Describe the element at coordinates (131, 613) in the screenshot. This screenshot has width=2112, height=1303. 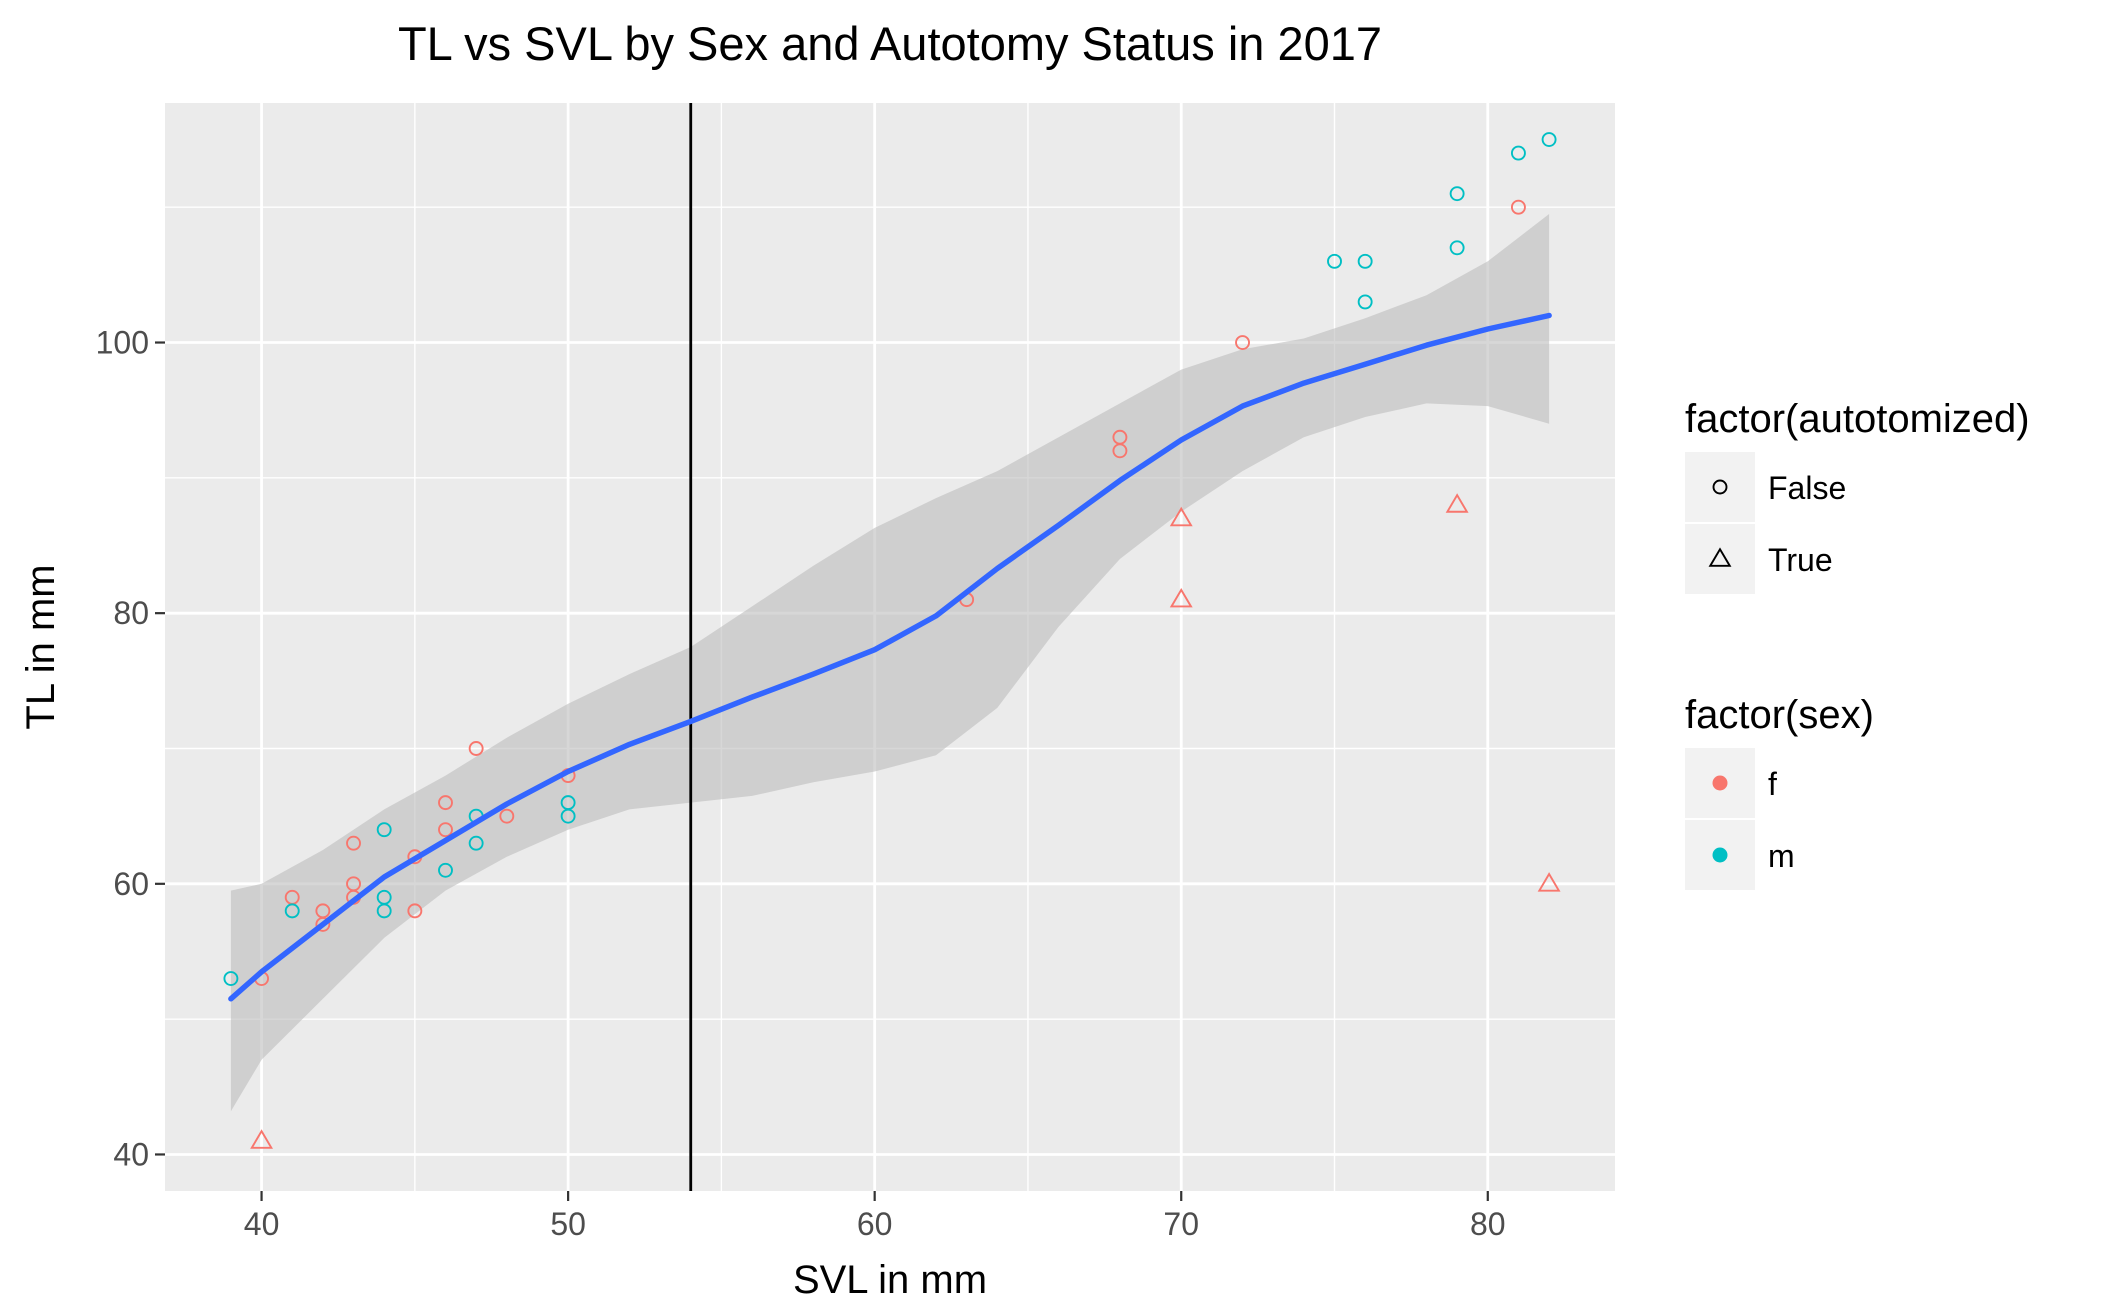
I see `y-tick-label: 80` at that location.